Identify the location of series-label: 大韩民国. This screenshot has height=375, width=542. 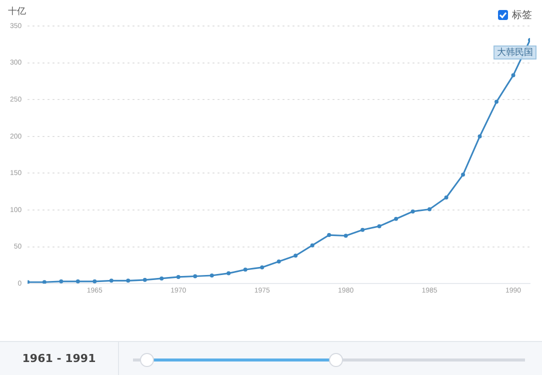
(515, 52).